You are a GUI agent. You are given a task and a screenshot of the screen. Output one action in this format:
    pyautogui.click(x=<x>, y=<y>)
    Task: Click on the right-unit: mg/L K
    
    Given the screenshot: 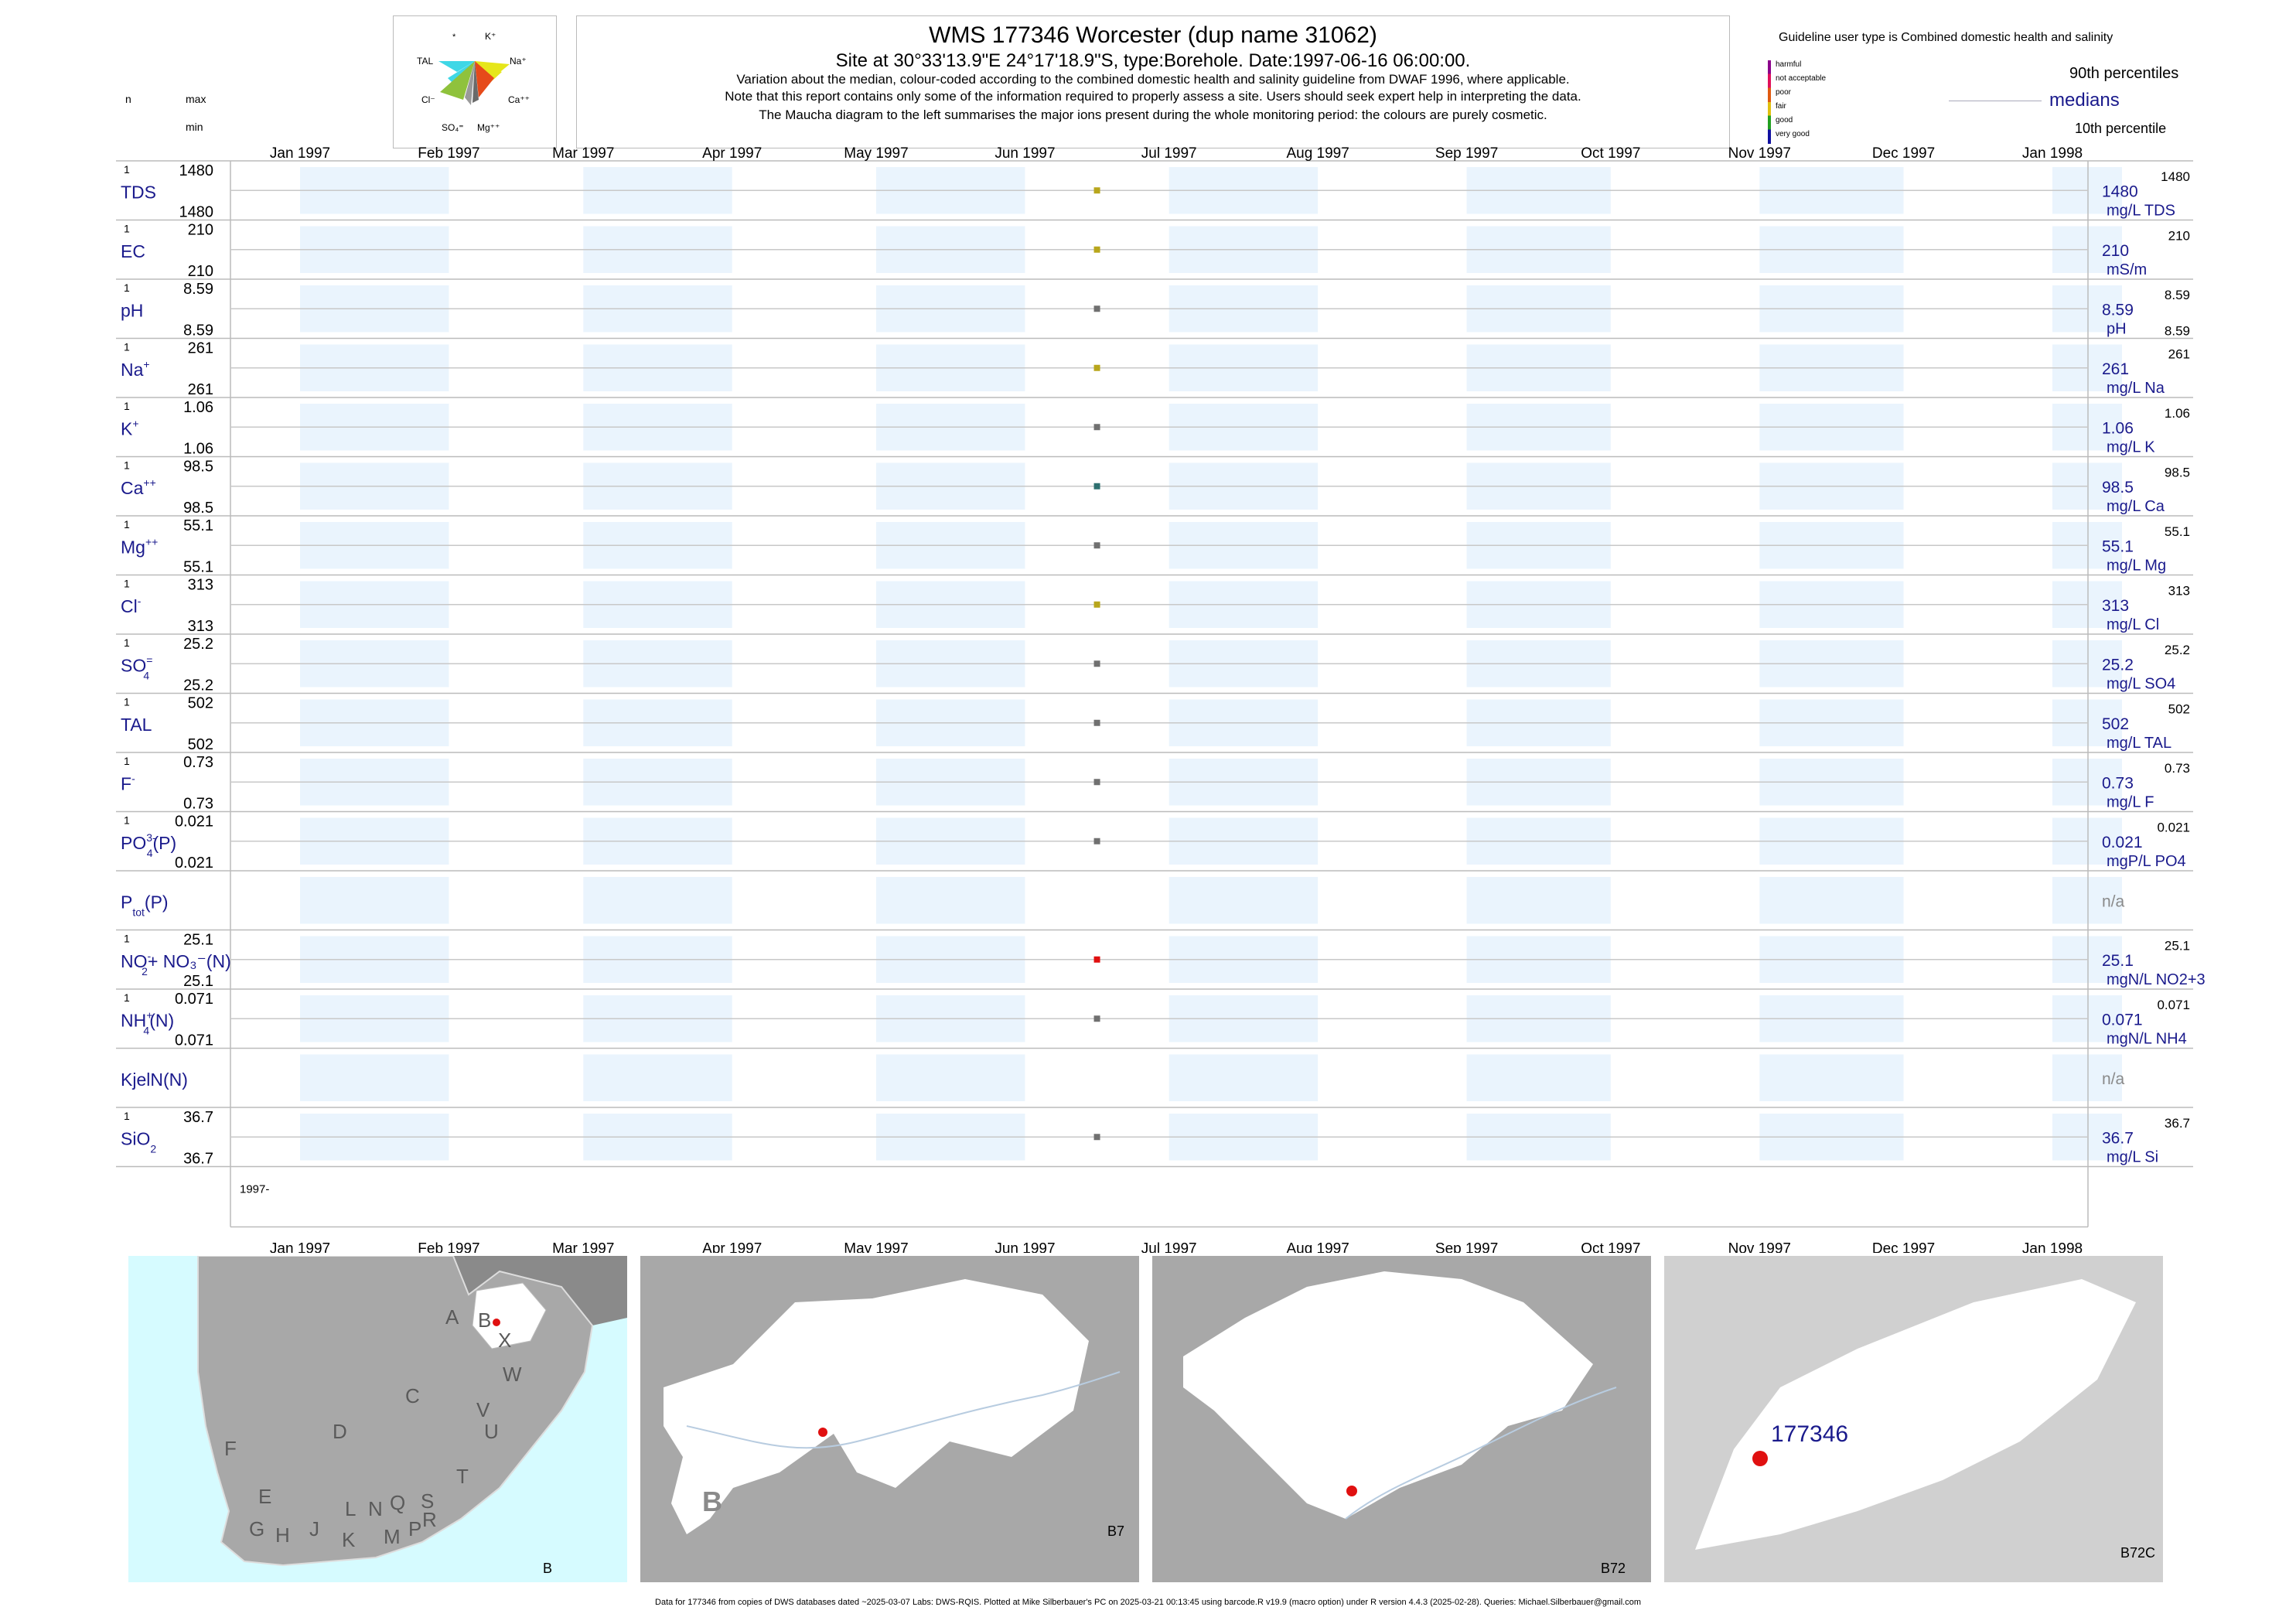 What is the action you would take?
    pyautogui.click(x=2131, y=446)
    